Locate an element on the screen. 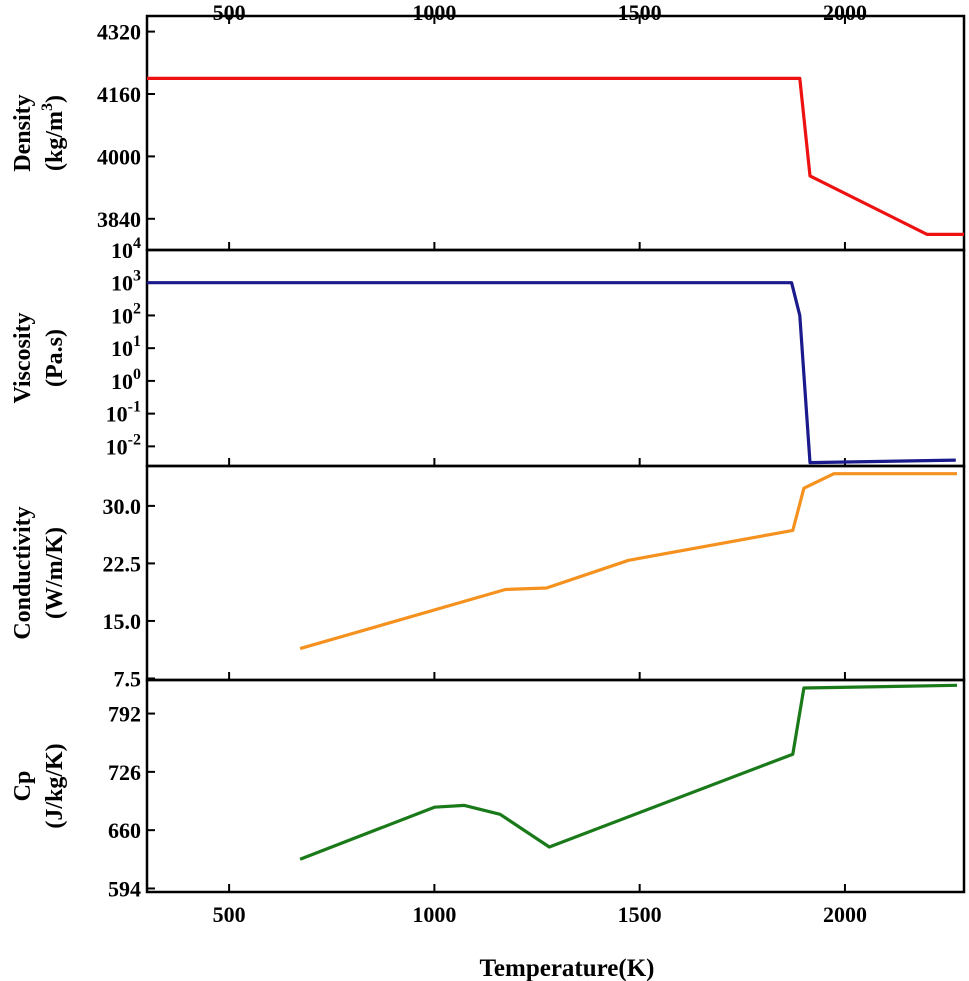 This screenshot has height=981, width=969. x-tick-label-top-2: 1500 is located at coordinates (640, 12).